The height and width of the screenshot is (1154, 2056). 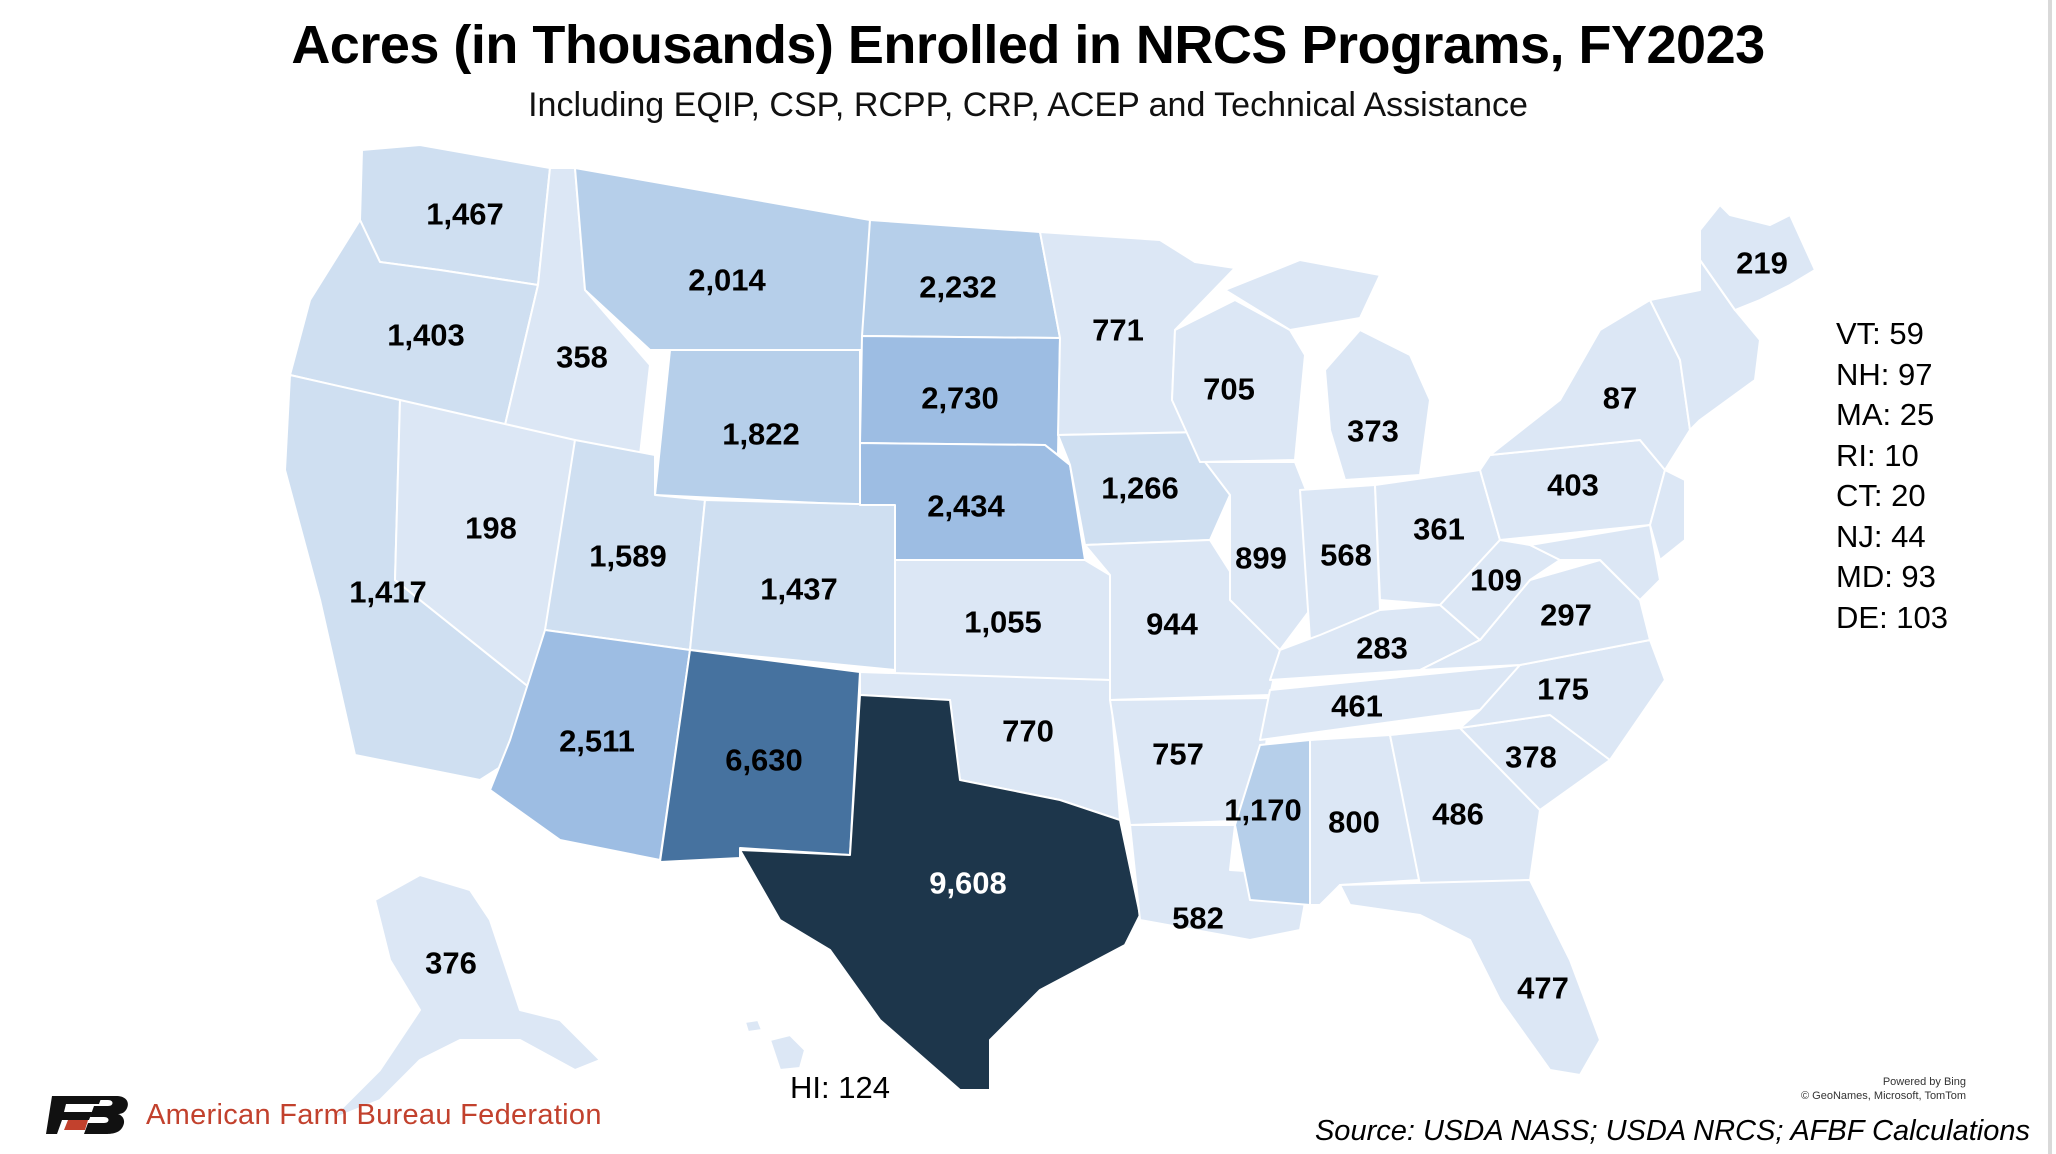 I want to click on powered-by-bing: Powered by Bing, so click(x=1924, y=1082).